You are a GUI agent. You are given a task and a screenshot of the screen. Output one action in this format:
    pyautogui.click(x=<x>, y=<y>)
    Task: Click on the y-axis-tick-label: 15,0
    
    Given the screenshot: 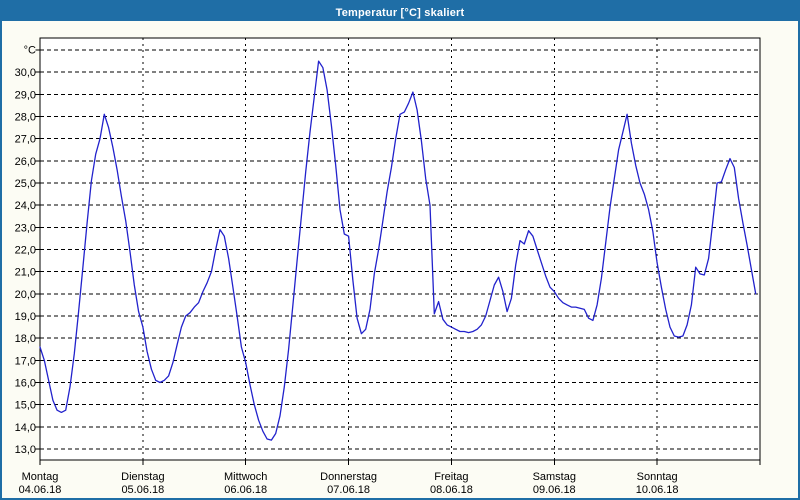 What is the action you would take?
    pyautogui.click(x=25, y=406)
    